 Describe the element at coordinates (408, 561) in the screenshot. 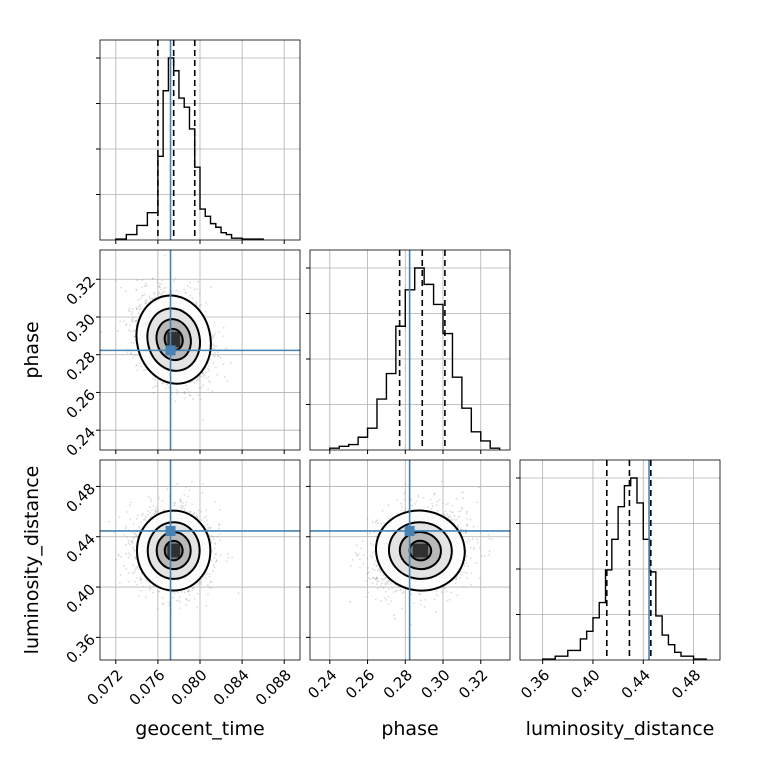

I see `scatter-panel-phase-vs-luminosity_distance` at that location.